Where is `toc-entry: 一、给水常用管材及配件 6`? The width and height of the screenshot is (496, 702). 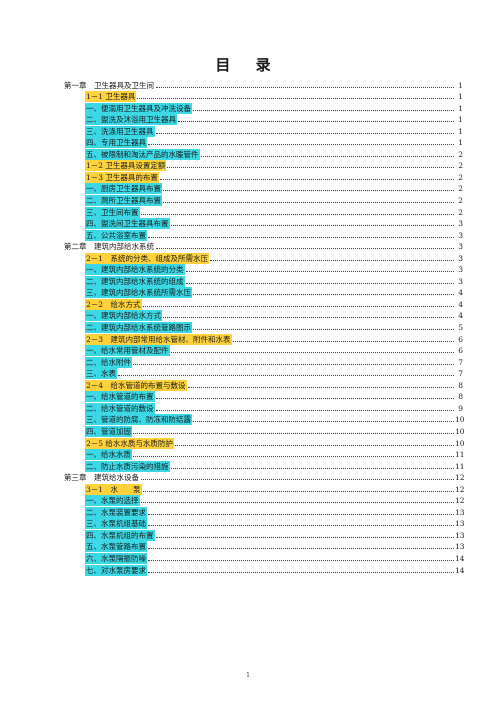
toc-entry: 一、给水常用管材及配件 6 is located at coordinates (263, 351).